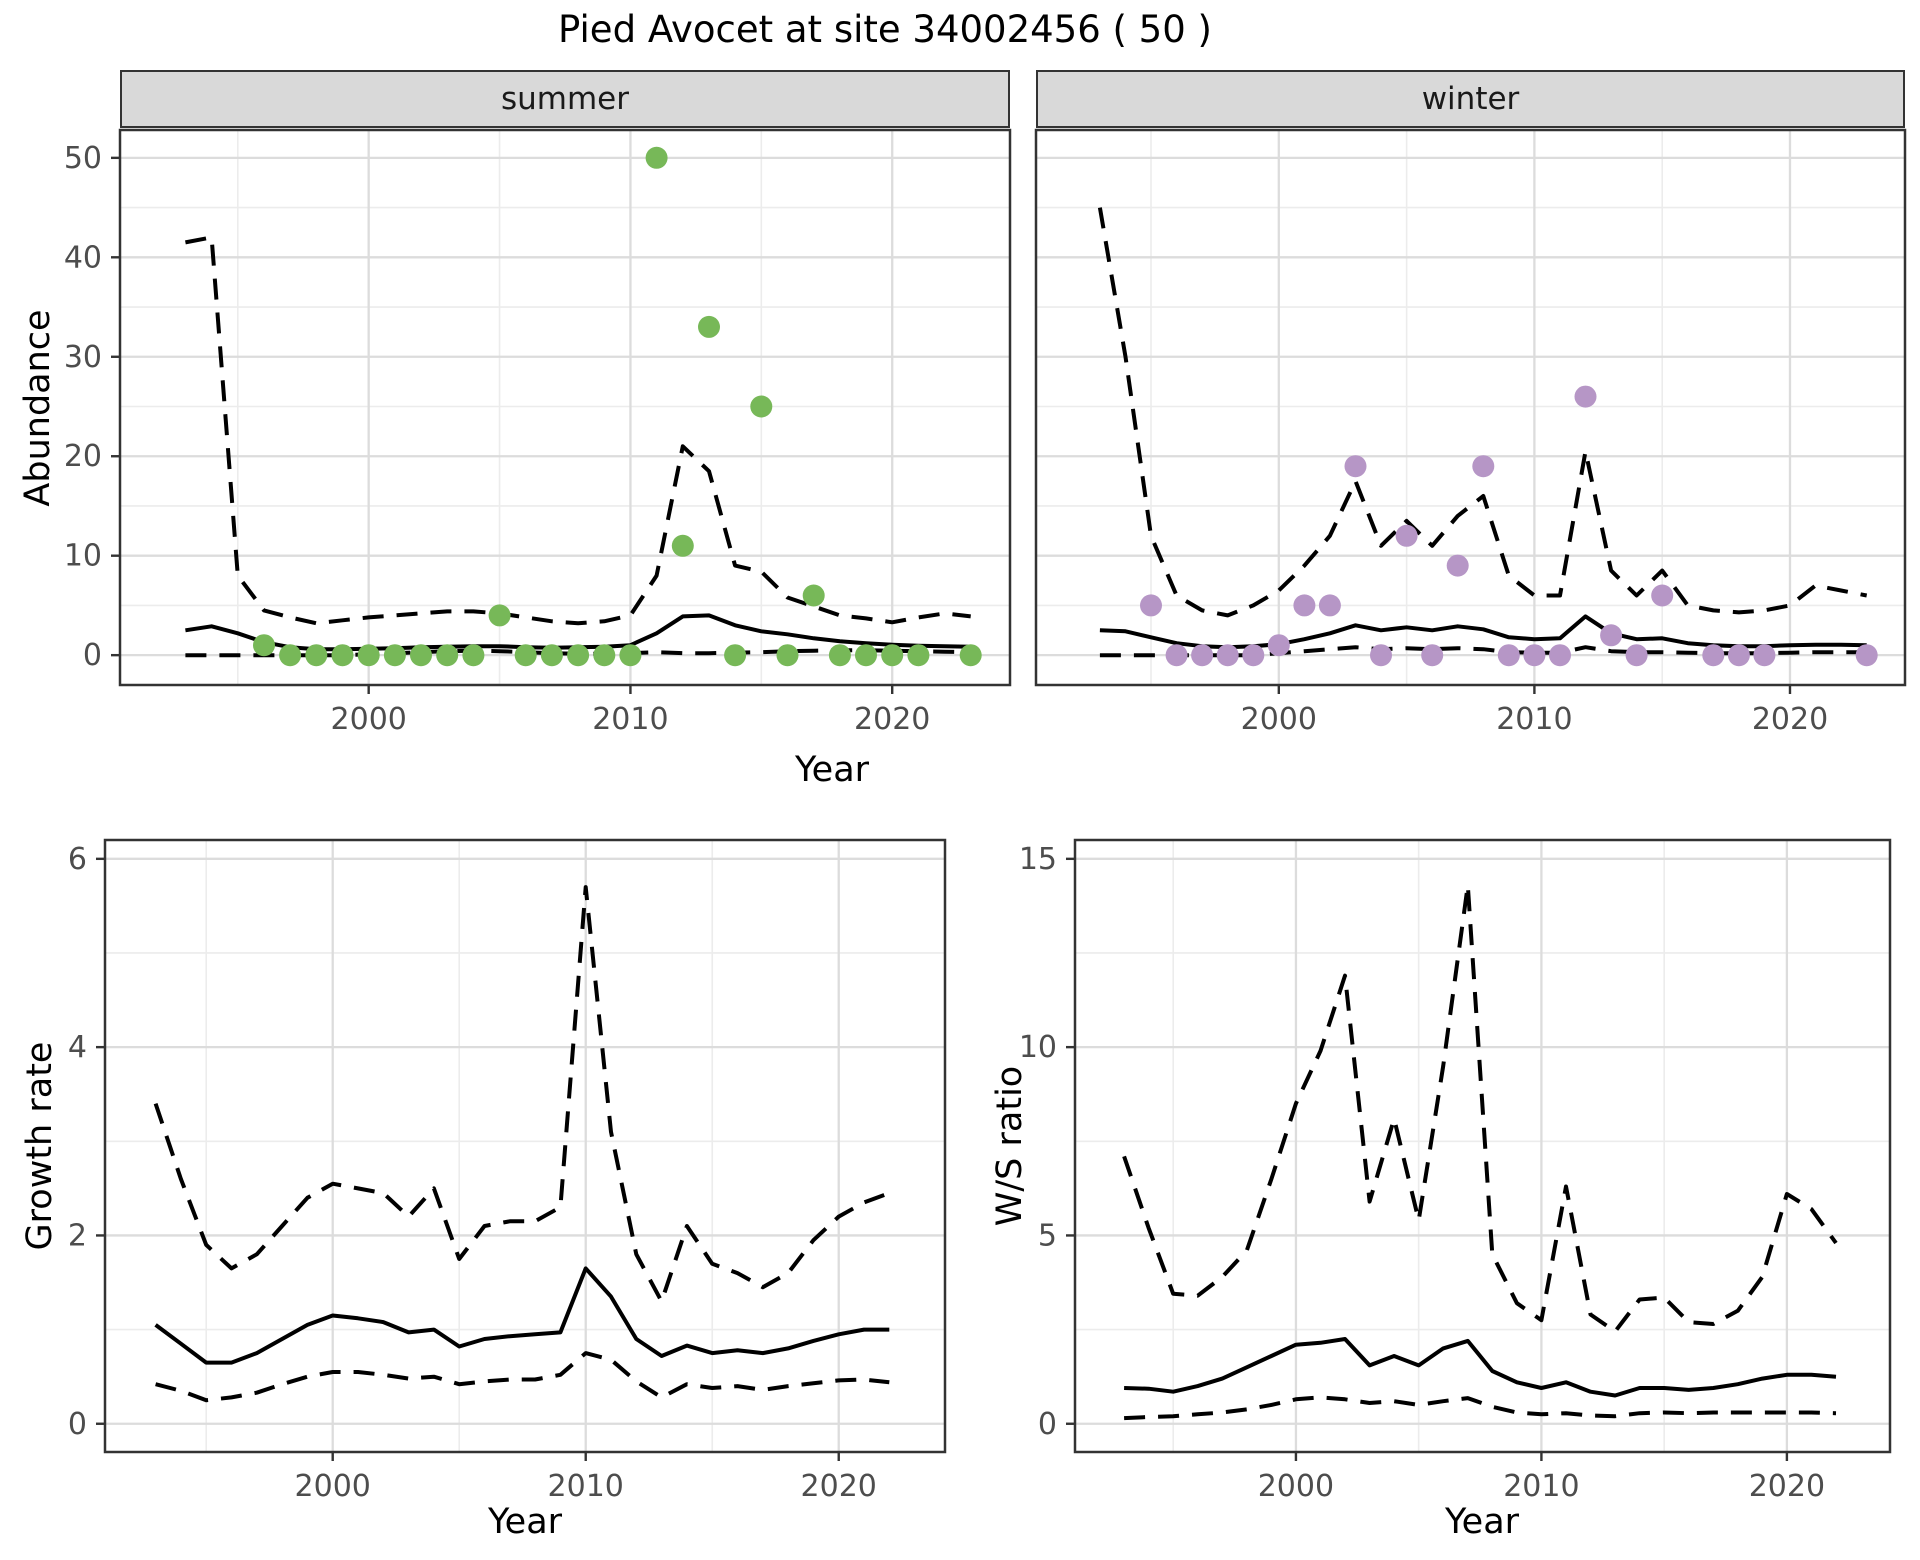  I want to click on y-tick-label: 4, so click(77, 1047).